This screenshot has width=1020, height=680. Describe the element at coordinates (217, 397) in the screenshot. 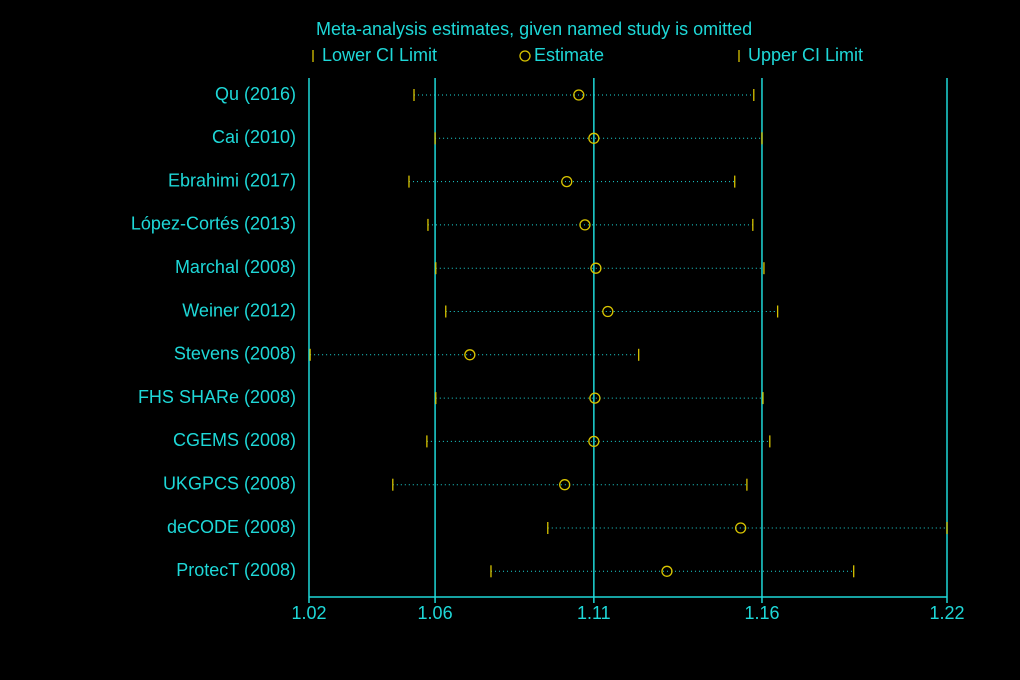

I see `y-tick-label: FHS SHARe (2008)` at that location.